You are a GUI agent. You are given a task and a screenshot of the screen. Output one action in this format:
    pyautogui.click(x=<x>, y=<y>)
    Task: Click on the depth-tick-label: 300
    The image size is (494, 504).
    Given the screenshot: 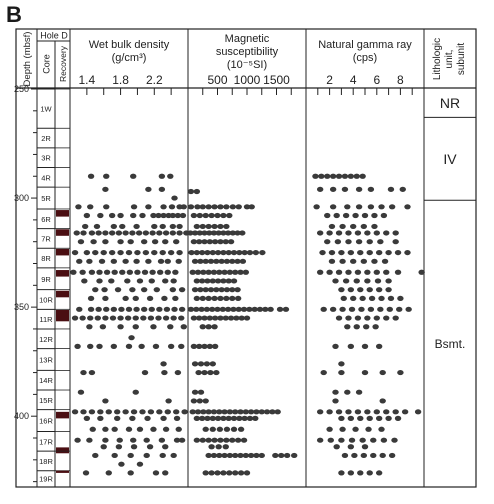 What is the action you would take?
    pyautogui.click(x=21, y=198)
    